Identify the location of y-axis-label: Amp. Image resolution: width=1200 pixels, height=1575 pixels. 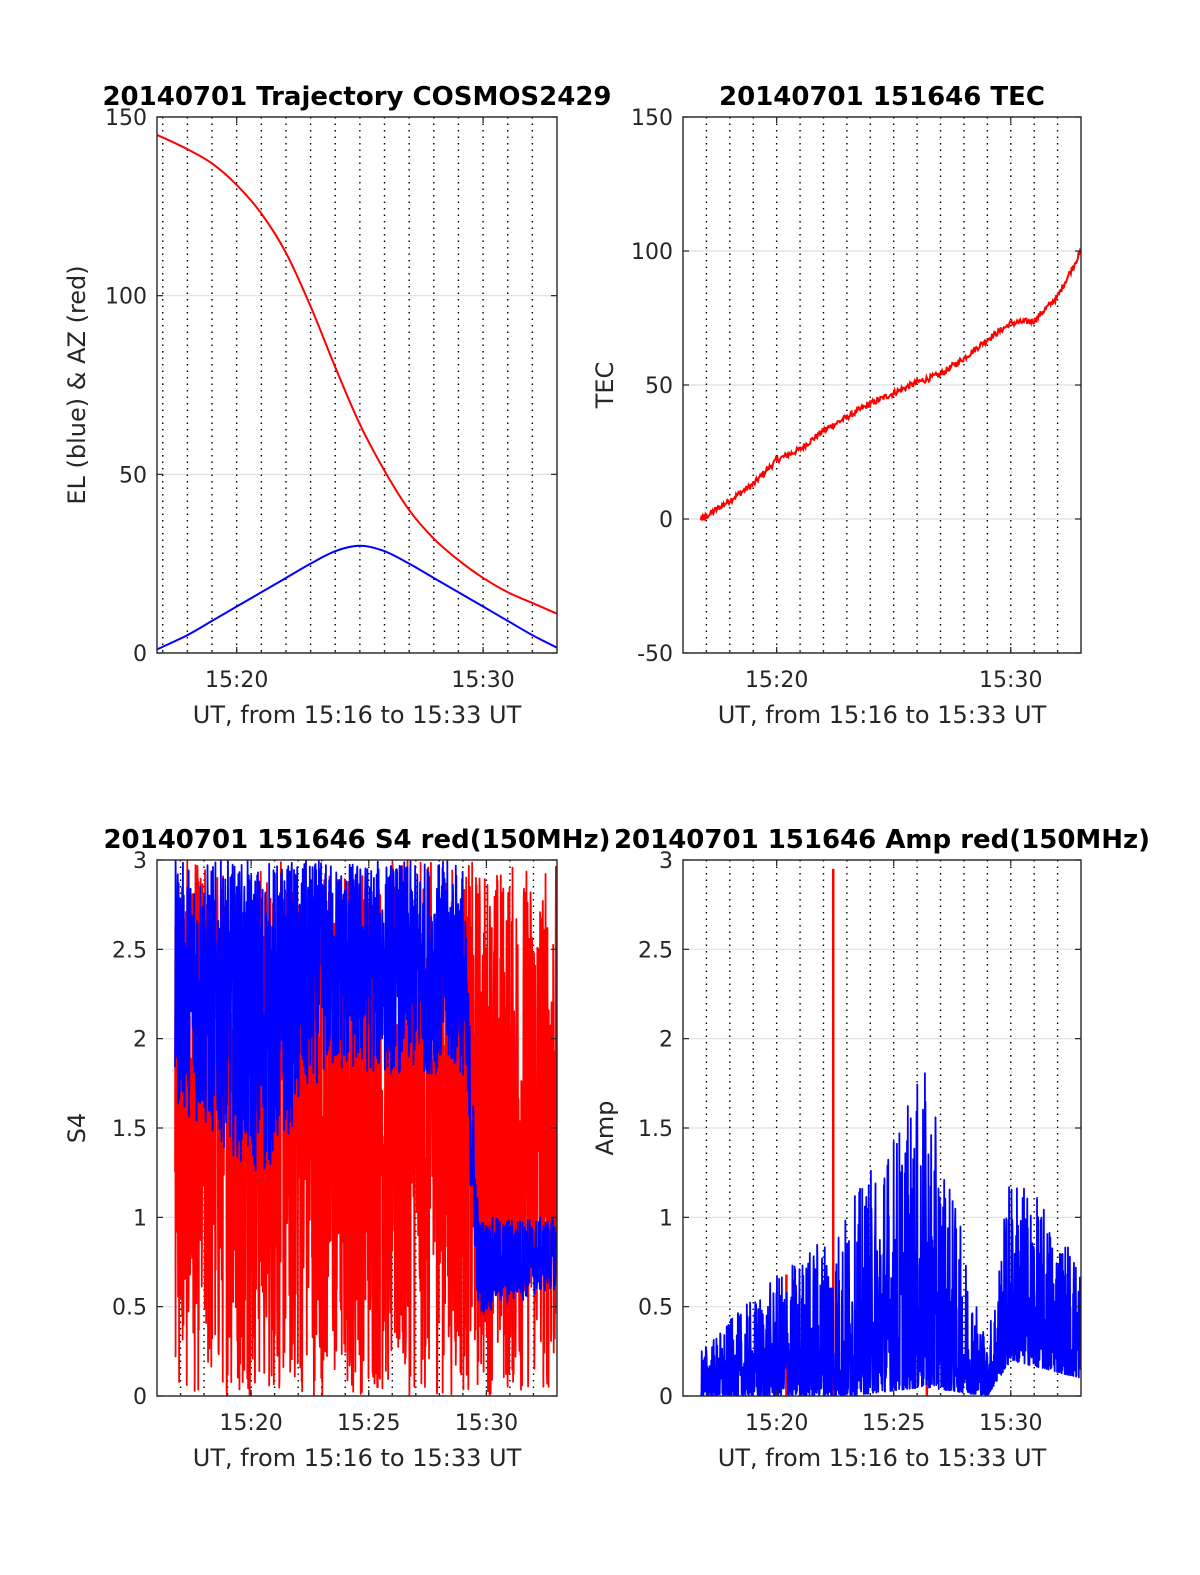
(605, 1127).